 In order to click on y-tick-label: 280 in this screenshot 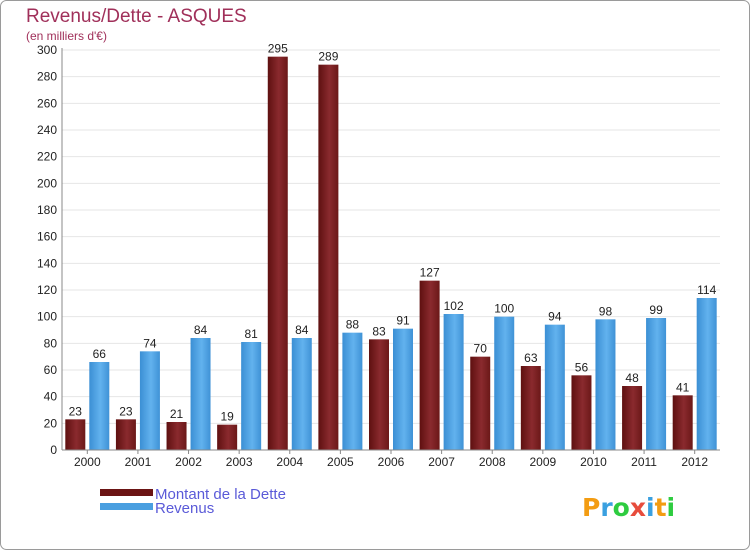, I will do `click(47, 77)`.